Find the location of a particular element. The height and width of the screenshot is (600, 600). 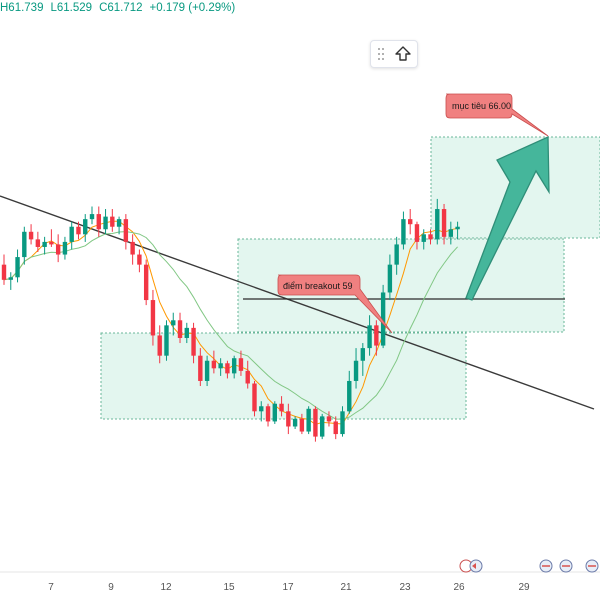

time-axis-tick-label: 17 is located at coordinates (288, 587).